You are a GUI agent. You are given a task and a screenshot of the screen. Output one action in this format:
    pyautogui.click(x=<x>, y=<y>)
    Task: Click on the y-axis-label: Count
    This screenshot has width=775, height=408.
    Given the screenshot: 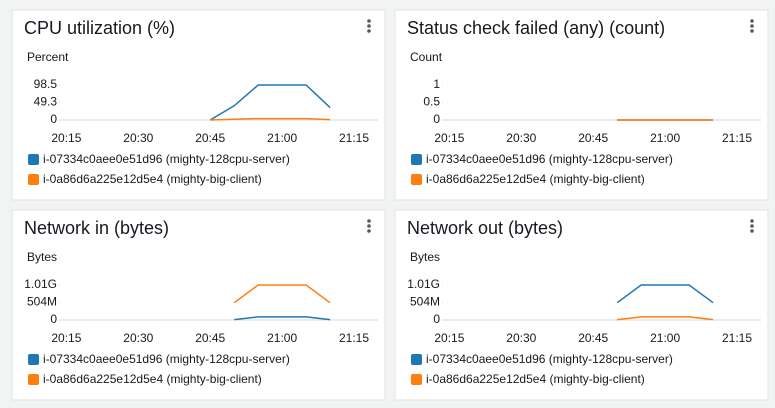 What is the action you would take?
    pyautogui.click(x=426, y=57)
    